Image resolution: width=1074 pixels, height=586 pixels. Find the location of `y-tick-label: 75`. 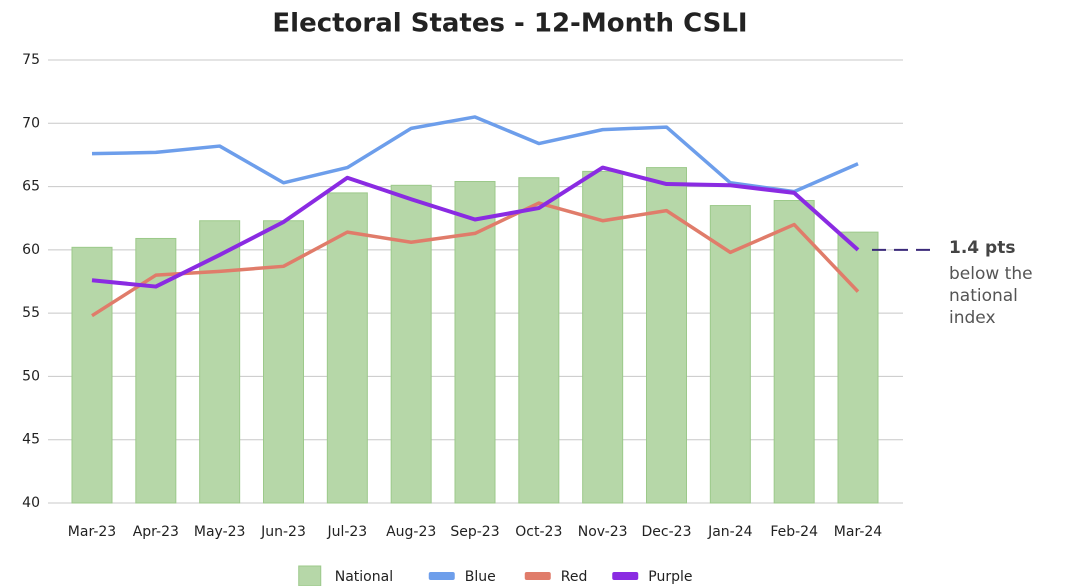

y-tick-label: 75 is located at coordinates (31, 60).